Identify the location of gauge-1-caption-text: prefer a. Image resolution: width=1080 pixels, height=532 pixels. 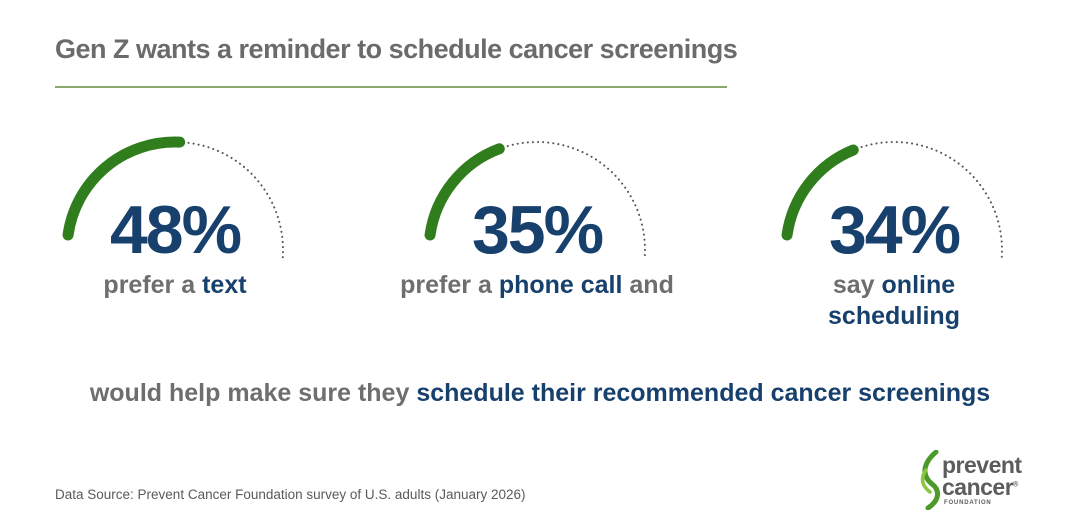
(153, 285).